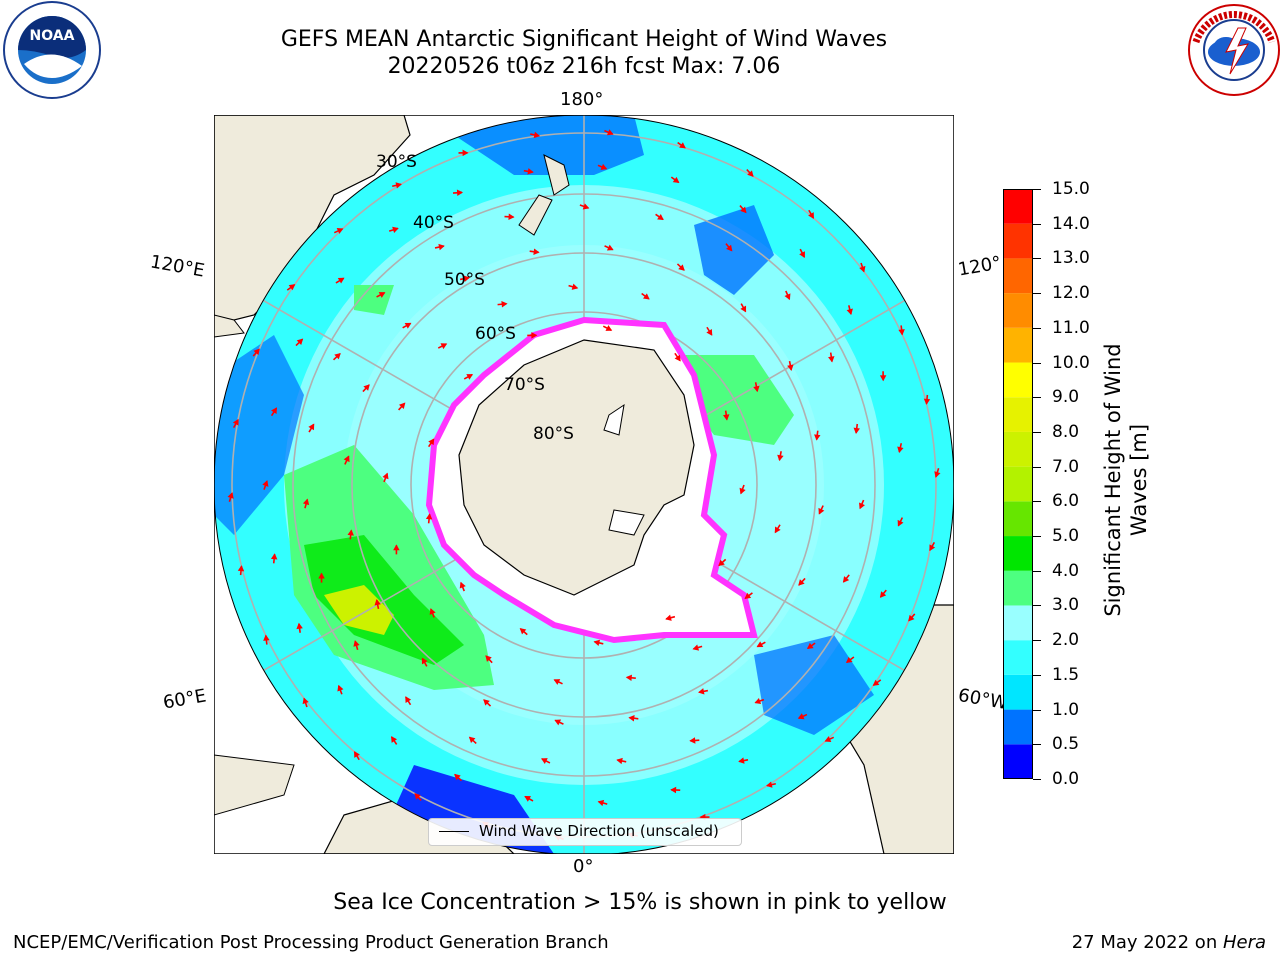 The width and height of the screenshot is (1280, 960). What do you see at coordinates (52, 50) in the screenshot?
I see `noaa-logo: NOAA` at bounding box center [52, 50].